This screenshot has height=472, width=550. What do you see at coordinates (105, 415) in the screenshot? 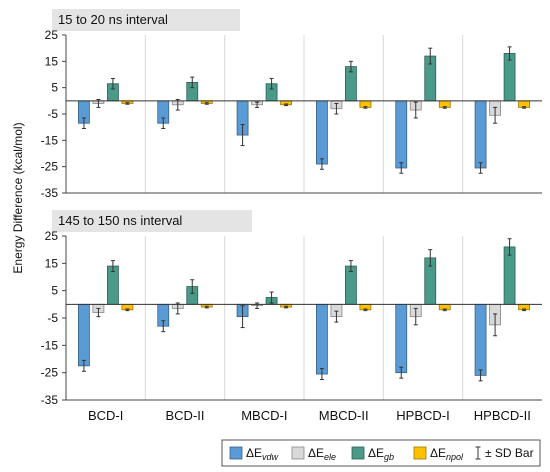
I see `x-category-label: BCD-I` at bounding box center [105, 415].